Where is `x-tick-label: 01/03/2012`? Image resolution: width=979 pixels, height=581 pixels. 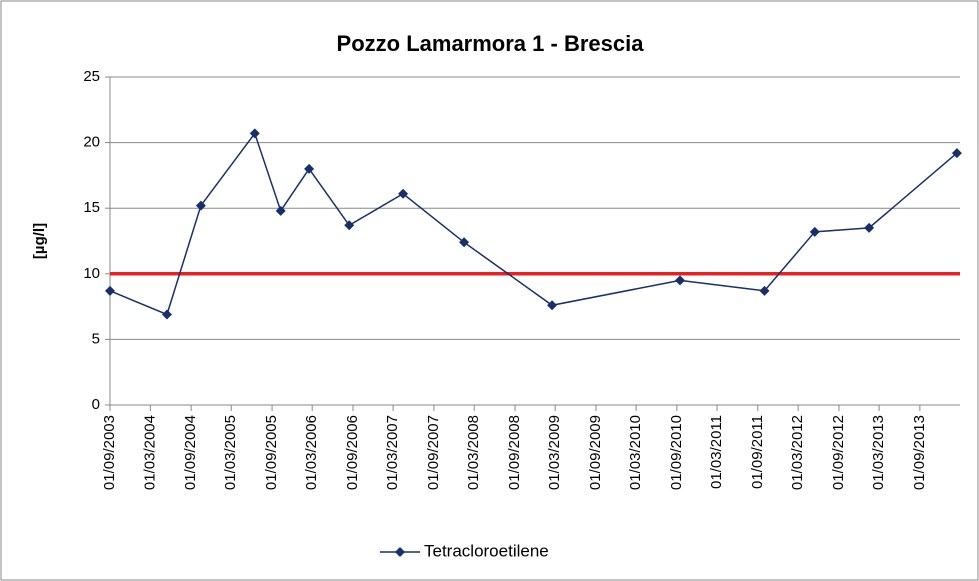 x-tick-label: 01/03/2012 is located at coordinates (797, 452).